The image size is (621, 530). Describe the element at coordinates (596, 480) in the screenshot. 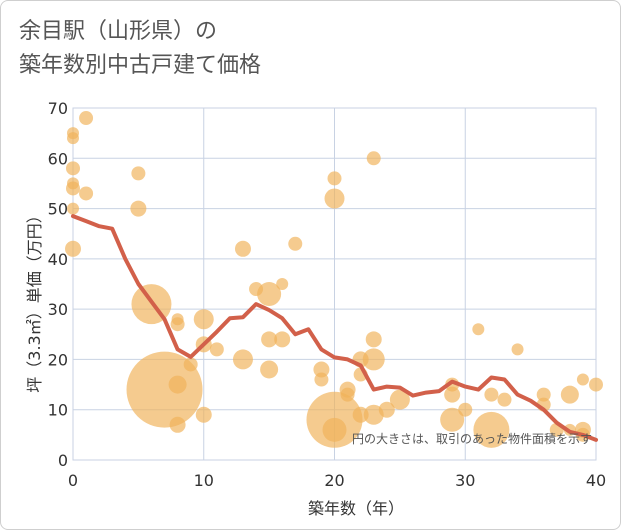

I see `x-tick-label: 40` at that location.